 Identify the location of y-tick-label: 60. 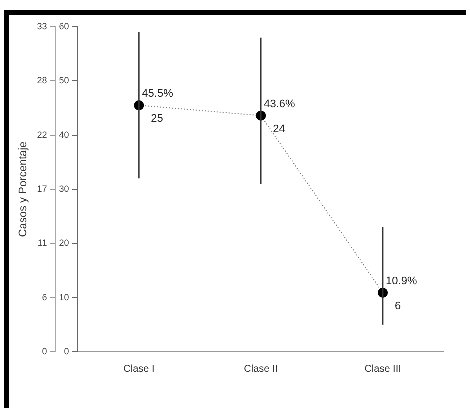
(64, 26).